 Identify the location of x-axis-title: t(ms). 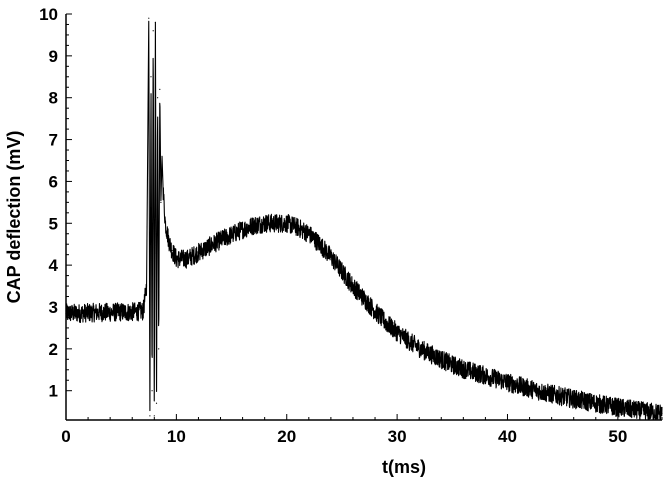
(404, 467).